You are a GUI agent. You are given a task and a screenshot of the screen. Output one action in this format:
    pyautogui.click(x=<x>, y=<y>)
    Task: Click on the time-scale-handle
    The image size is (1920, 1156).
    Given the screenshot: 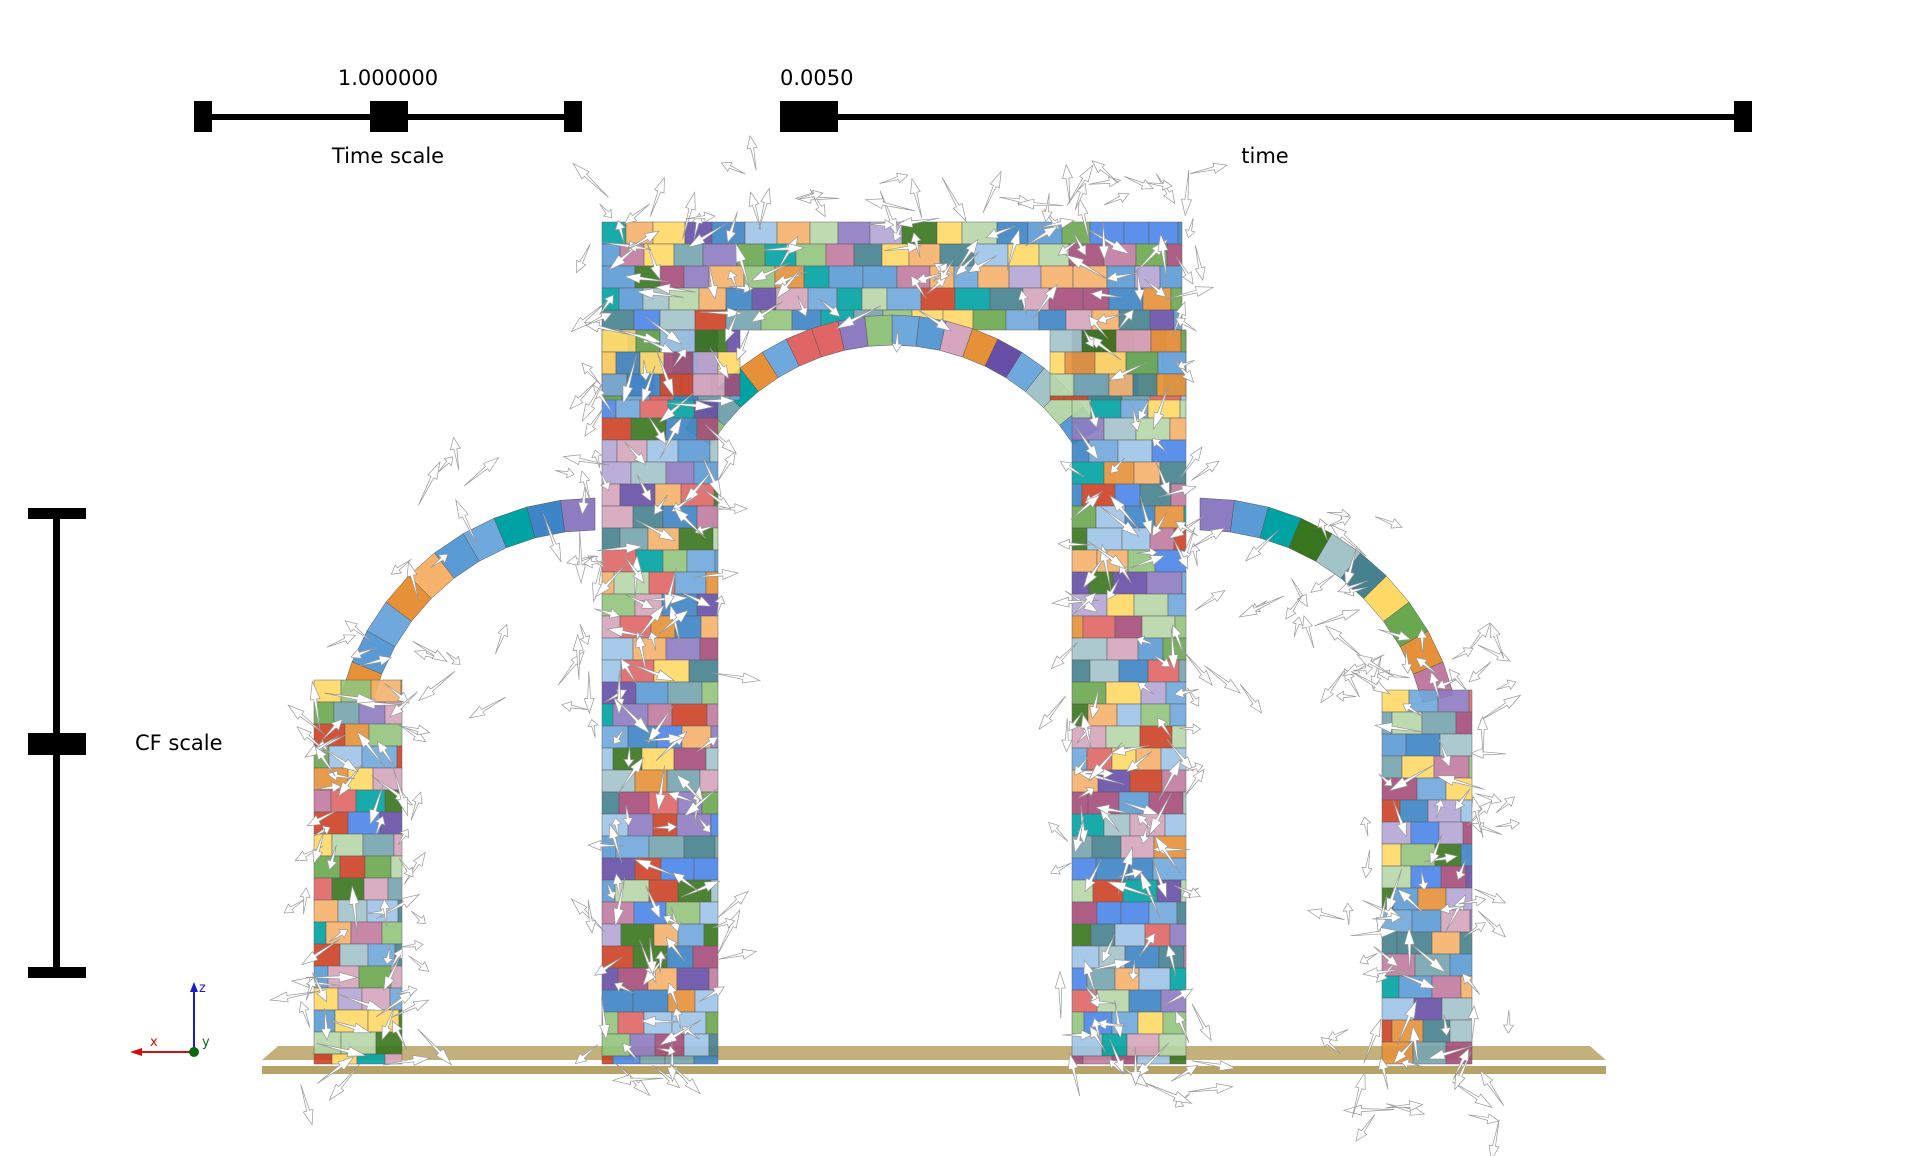 What is the action you would take?
    pyautogui.click(x=389, y=116)
    